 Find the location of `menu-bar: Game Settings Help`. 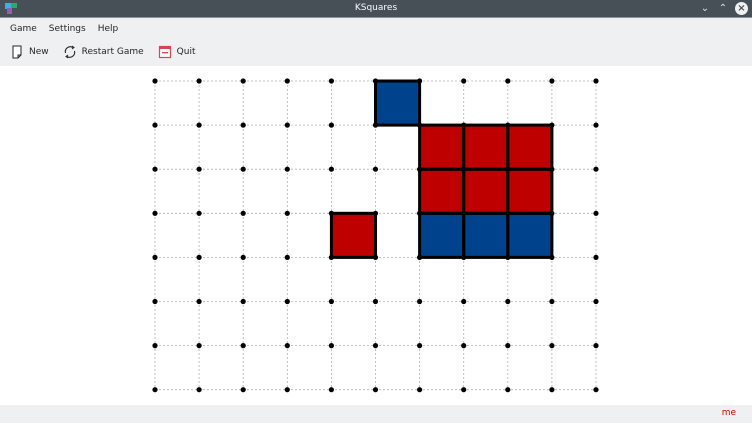

menu-bar: Game Settings Help is located at coordinates (62, 29).